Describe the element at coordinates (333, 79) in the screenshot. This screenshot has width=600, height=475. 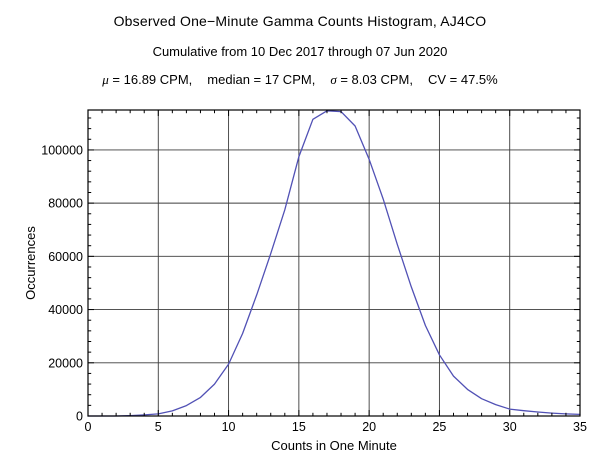
I see `sigma-symbol: σ` at that location.